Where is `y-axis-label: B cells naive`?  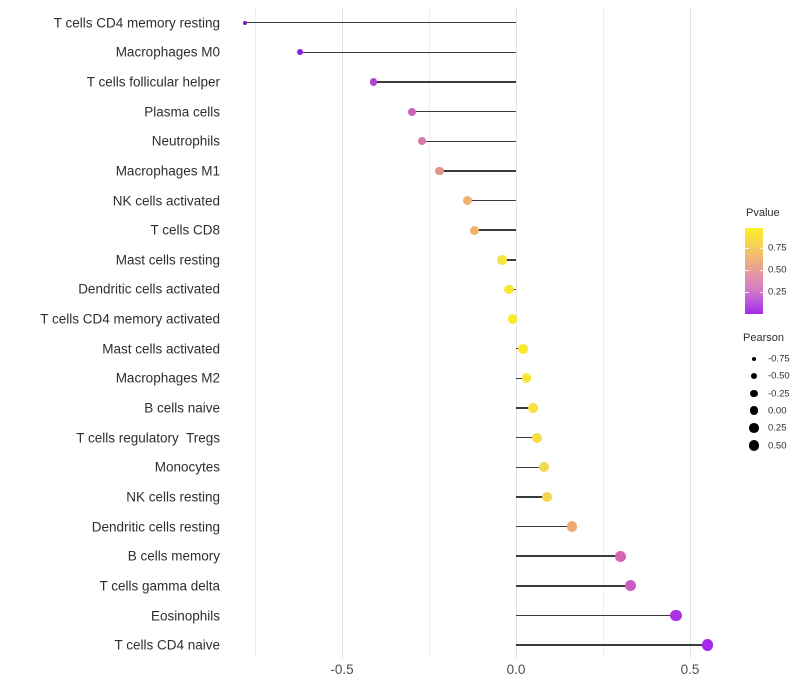 y-axis-label: B cells naive is located at coordinates (182, 408).